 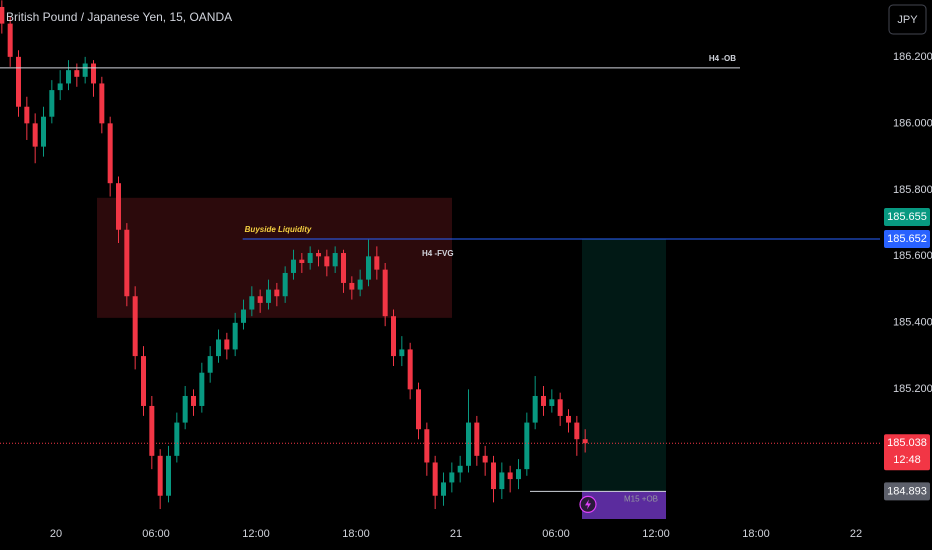 What do you see at coordinates (119, 17) in the screenshot?
I see `chart-title: British Pound / Japanese Yen, 15, OANDA` at bounding box center [119, 17].